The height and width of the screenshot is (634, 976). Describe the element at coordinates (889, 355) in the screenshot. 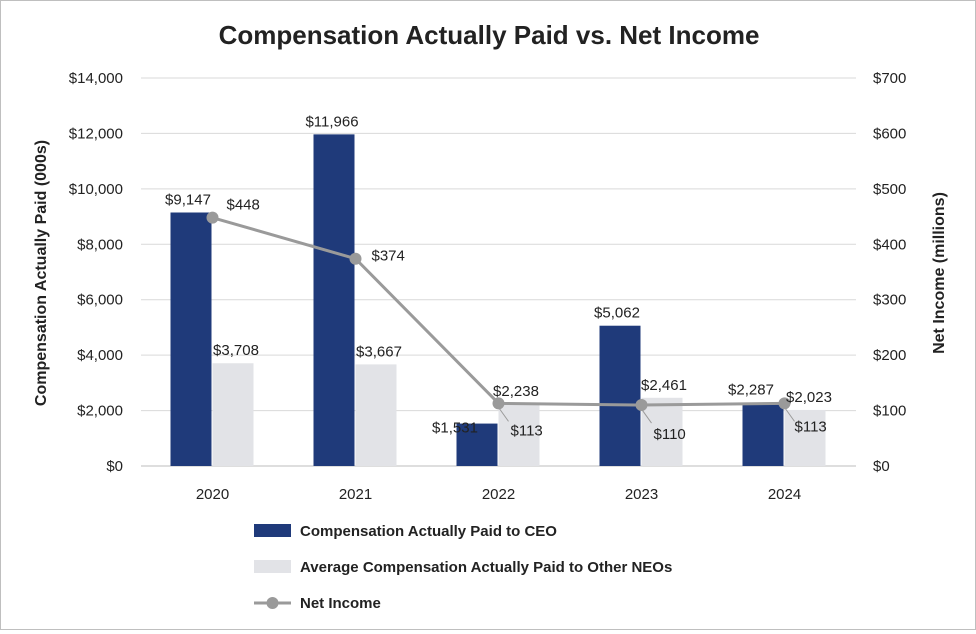

I see `y2-tick-label: $200` at that location.